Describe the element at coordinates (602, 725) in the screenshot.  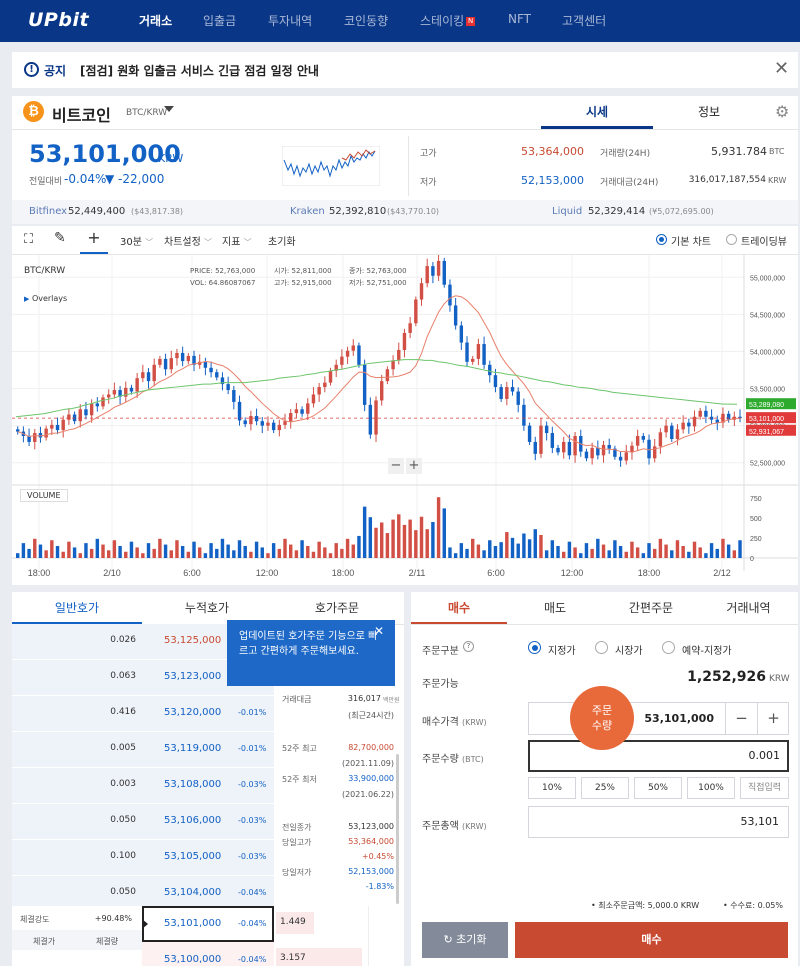
I see `bubble-line2: 수량` at that location.